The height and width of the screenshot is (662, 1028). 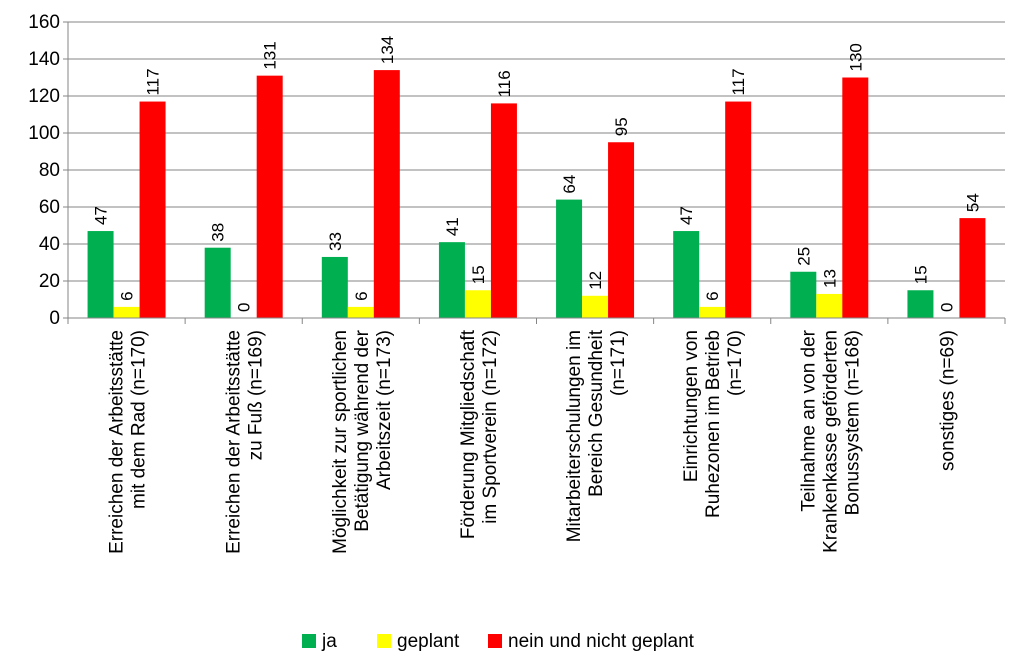 What do you see at coordinates (830, 441) in the screenshot?
I see `category-label: Krankenkasse geförderten` at bounding box center [830, 441].